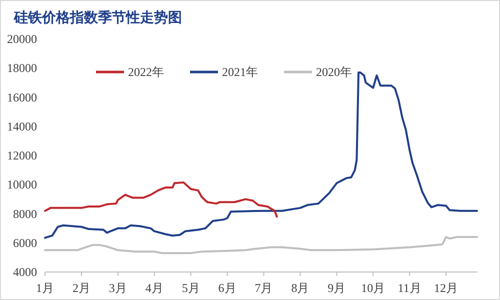 Image resolution: width=500 pixels, height=300 pixels. Describe the element at coordinates (240, 72) in the screenshot. I see `legend-label: 2021年` at that location.